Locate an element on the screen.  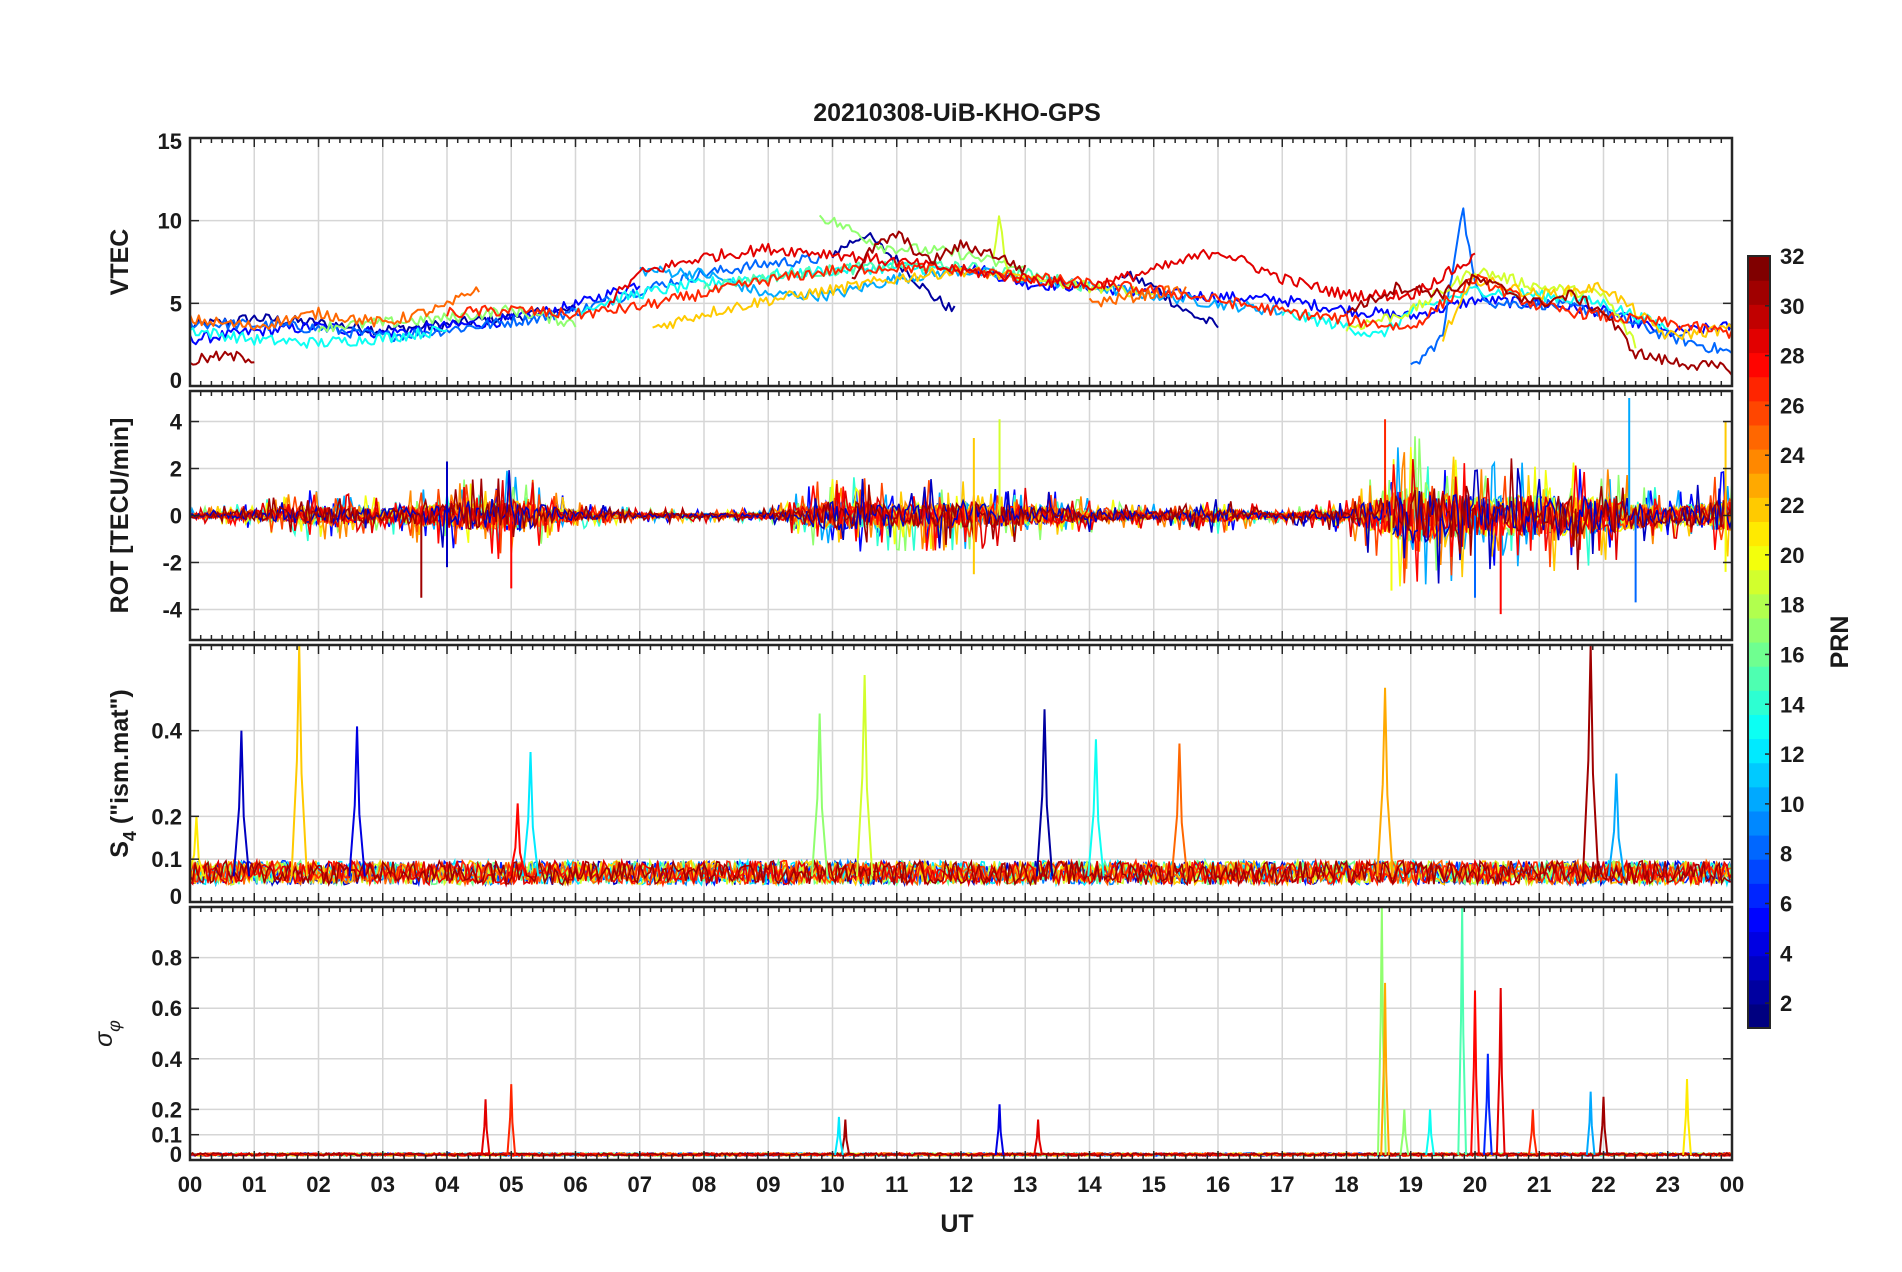
x-tick-label: 07 is located at coordinates (640, 1184).